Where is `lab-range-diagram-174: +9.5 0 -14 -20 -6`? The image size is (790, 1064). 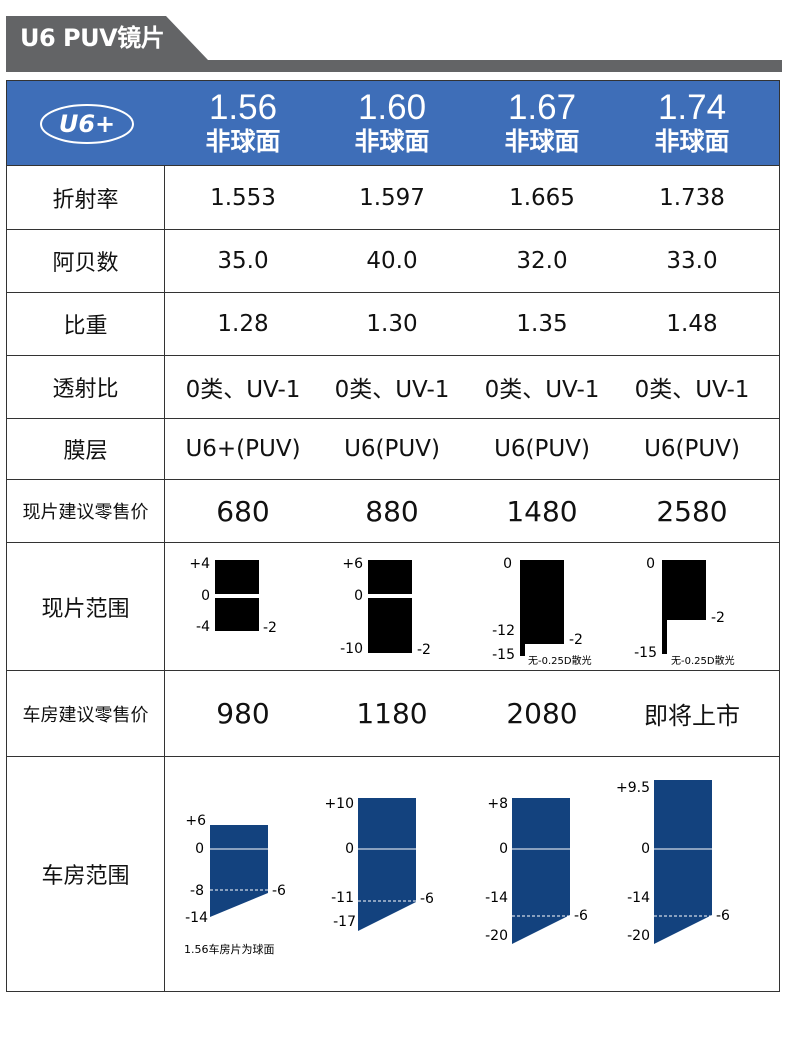 lab-range-diagram-174: +9.5 0 -14 -20 -6 is located at coordinates (673, 862).